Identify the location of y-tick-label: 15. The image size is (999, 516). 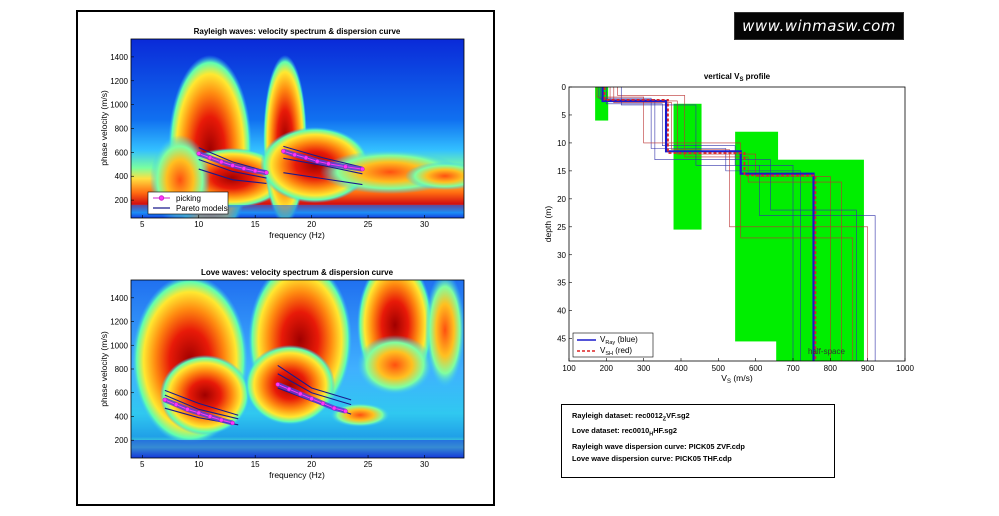
(561, 171).